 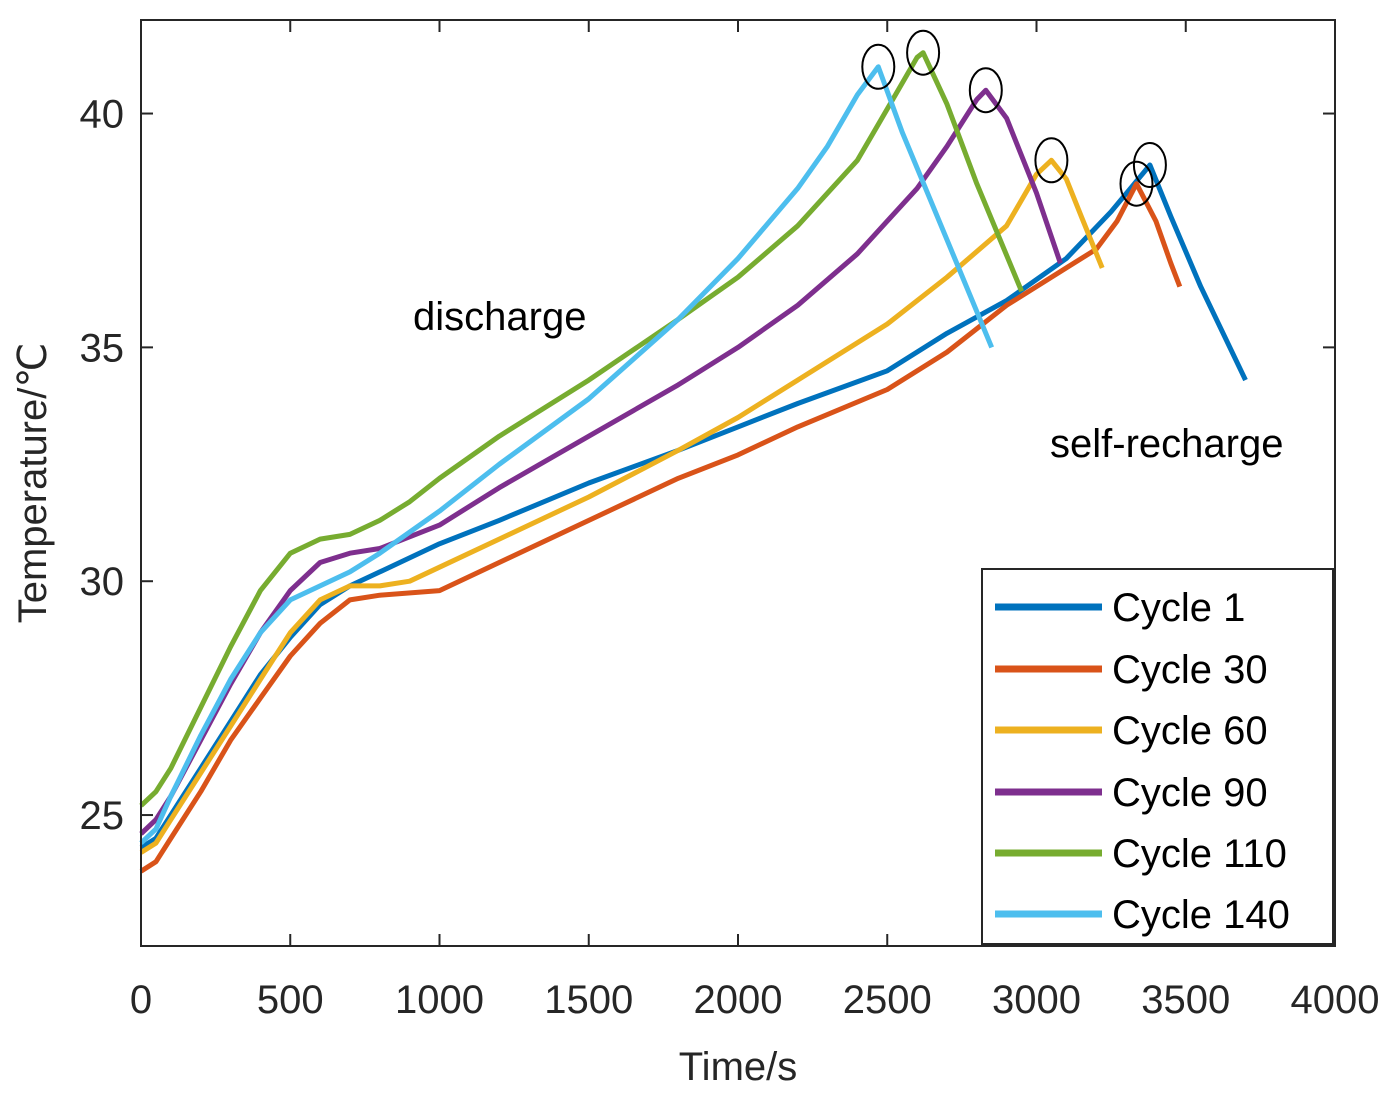 What do you see at coordinates (1199, 854) in the screenshot?
I see `legend-label-cycle-110: Cycle 110` at bounding box center [1199, 854].